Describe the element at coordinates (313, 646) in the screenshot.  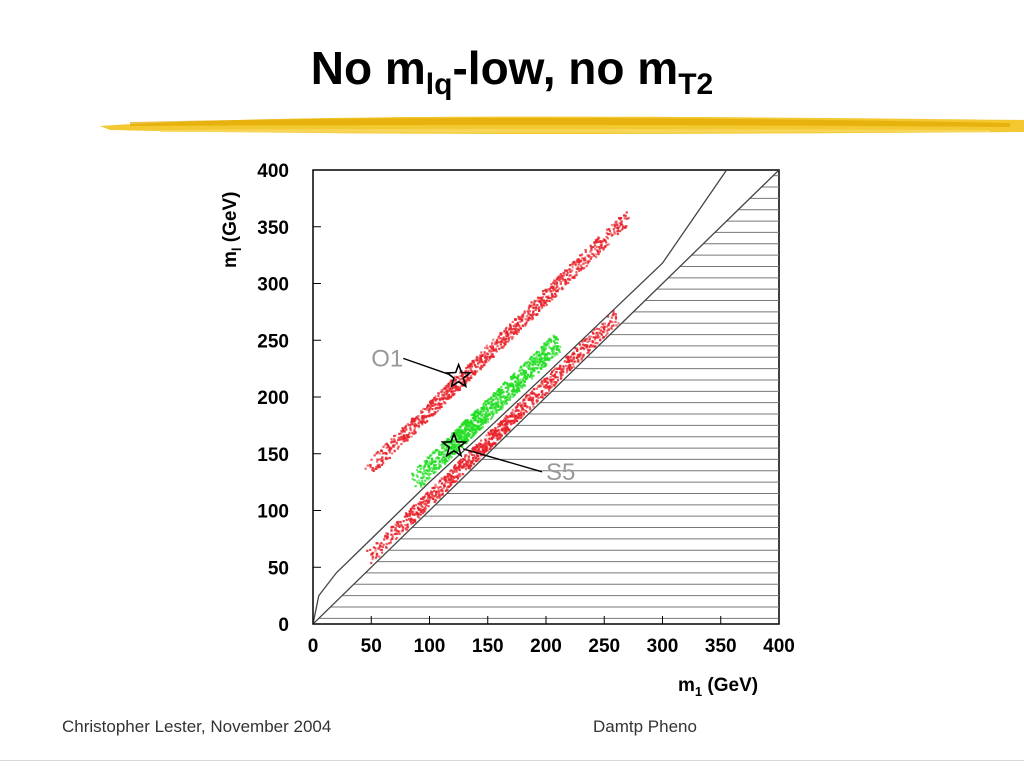
I see `x-tick-label: 0` at that location.